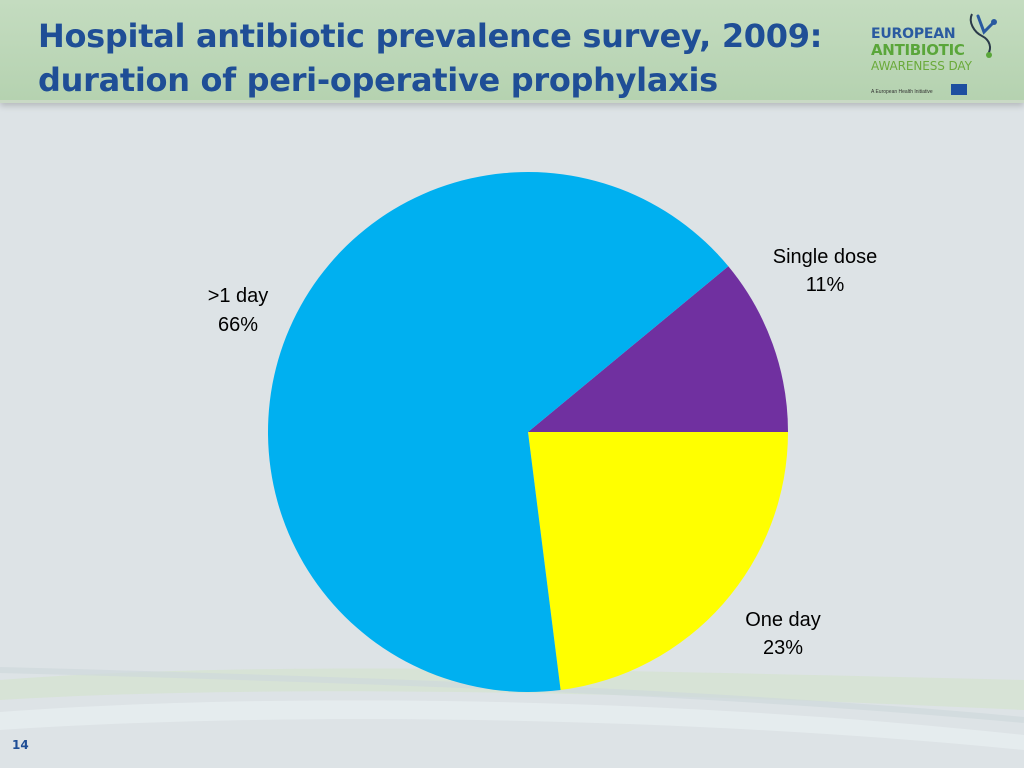 The height and width of the screenshot is (768, 1024). I want to click on logo-line3: AWARENESS DAY, so click(921, 66).